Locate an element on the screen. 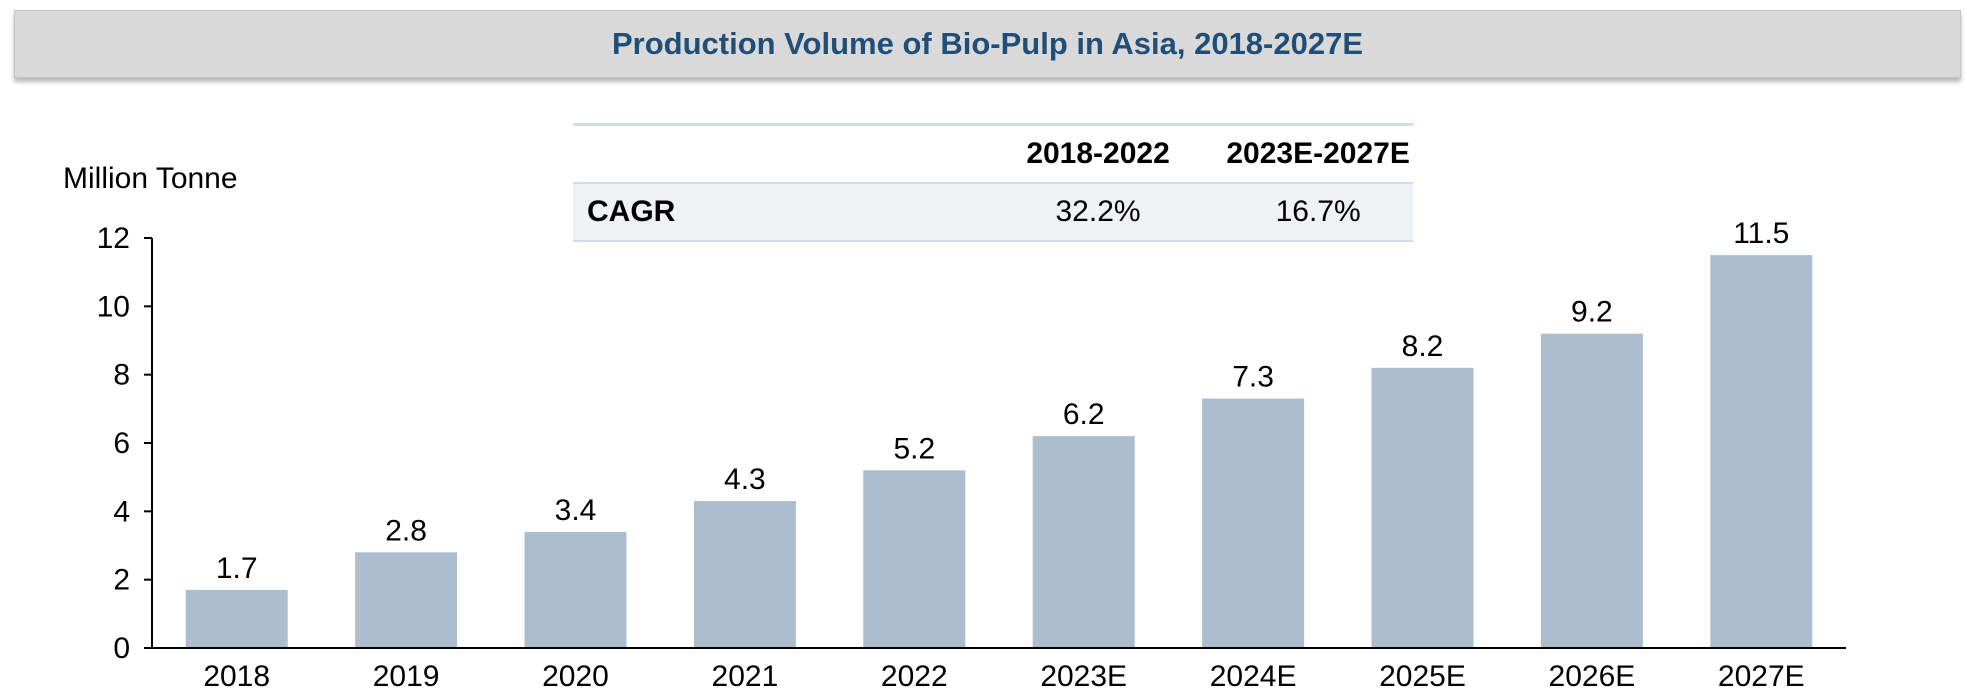 Image resolution: width=1967 pixels, height=696 pixels. data-label-2018: 1.7 is located at coordinates (237, 568).